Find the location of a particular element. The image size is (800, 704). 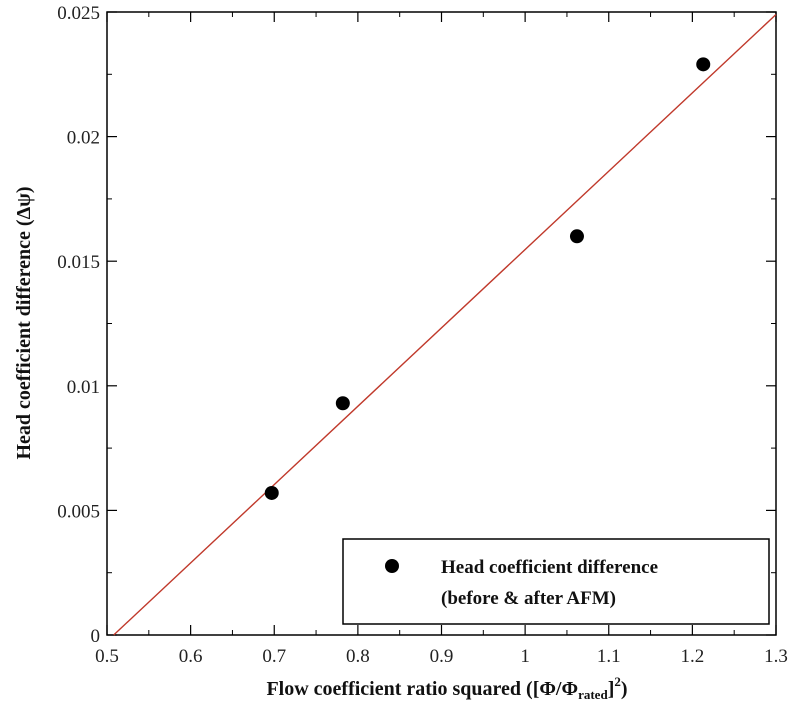

y-tick-label: 0.005 is located at coordinates (78, 511).